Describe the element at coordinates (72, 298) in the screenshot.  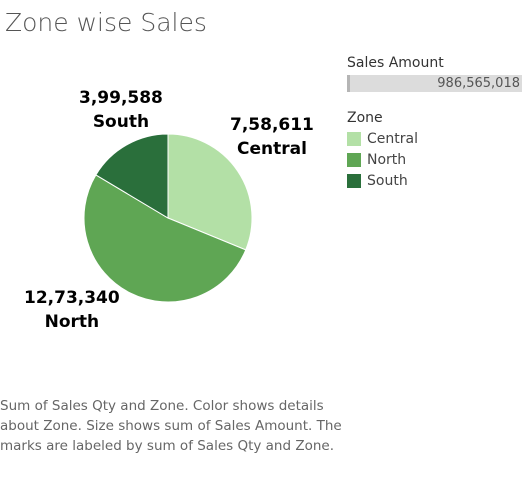
I see `slice-value-north: 12,73,340` at that location.